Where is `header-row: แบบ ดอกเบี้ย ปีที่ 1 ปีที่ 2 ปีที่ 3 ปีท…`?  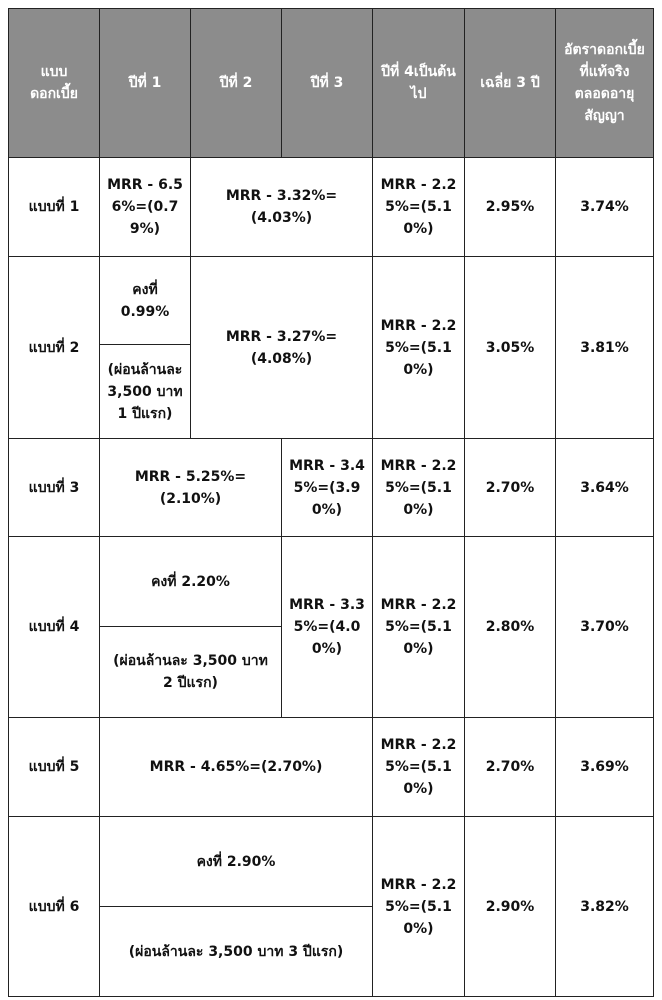 header-row: แบบ ดอกเบี้ย ปีที่ 1 ปีที่ 2 ปีที่ 3 ปีท… is located at coordinates (331, 83).